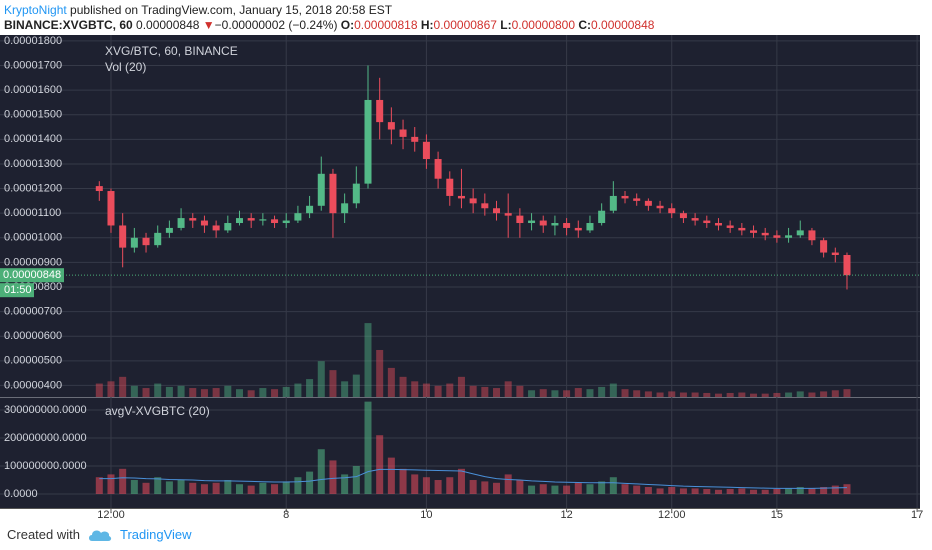 The image size is (932, 550). Describe the element at coordinates (157, 411) in the screenshot. I see `volume-panel-title: avgV-XVGBTC (20)` at that location.